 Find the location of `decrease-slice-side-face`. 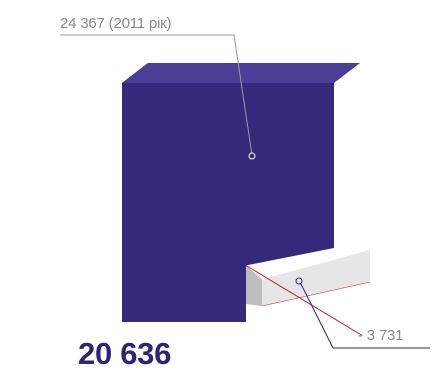

decrease-slice-side-face is located at coordinates (254, 285).